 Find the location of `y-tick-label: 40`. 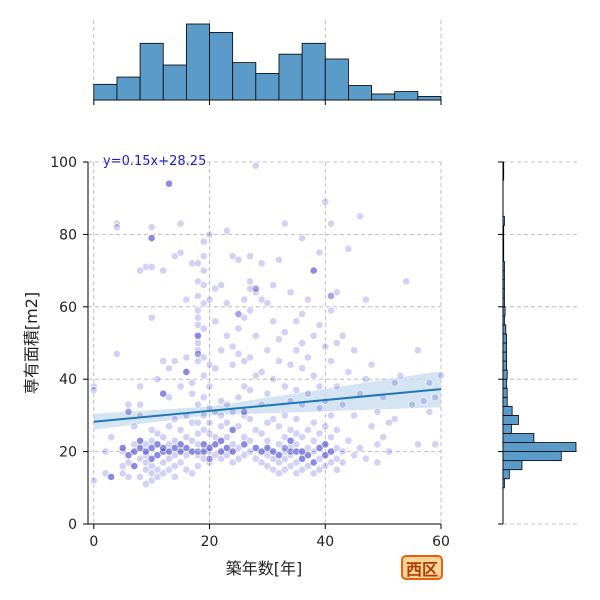

y-tick-label: 40 is located at coordinates (68, 380).